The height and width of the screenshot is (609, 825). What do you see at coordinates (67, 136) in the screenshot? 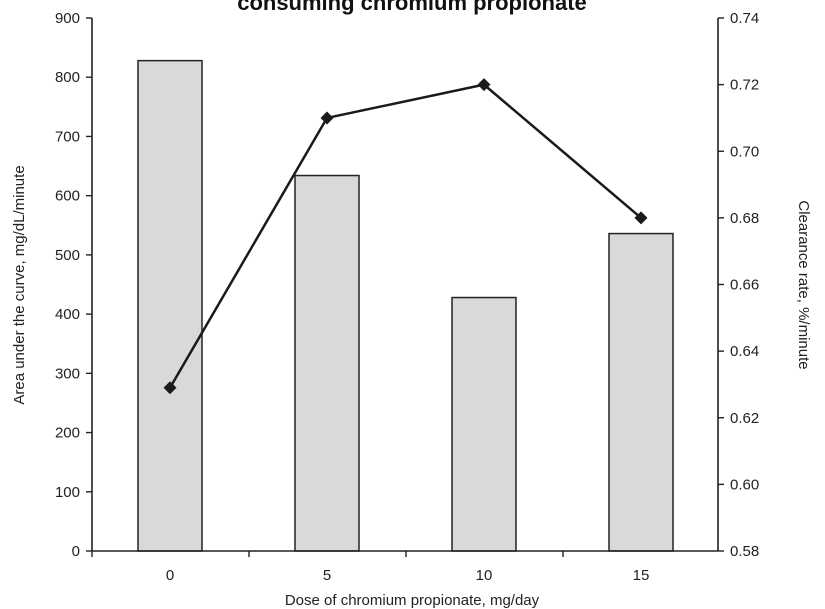
I see `y-tick-label: 700` at bounding box center [67, 136].